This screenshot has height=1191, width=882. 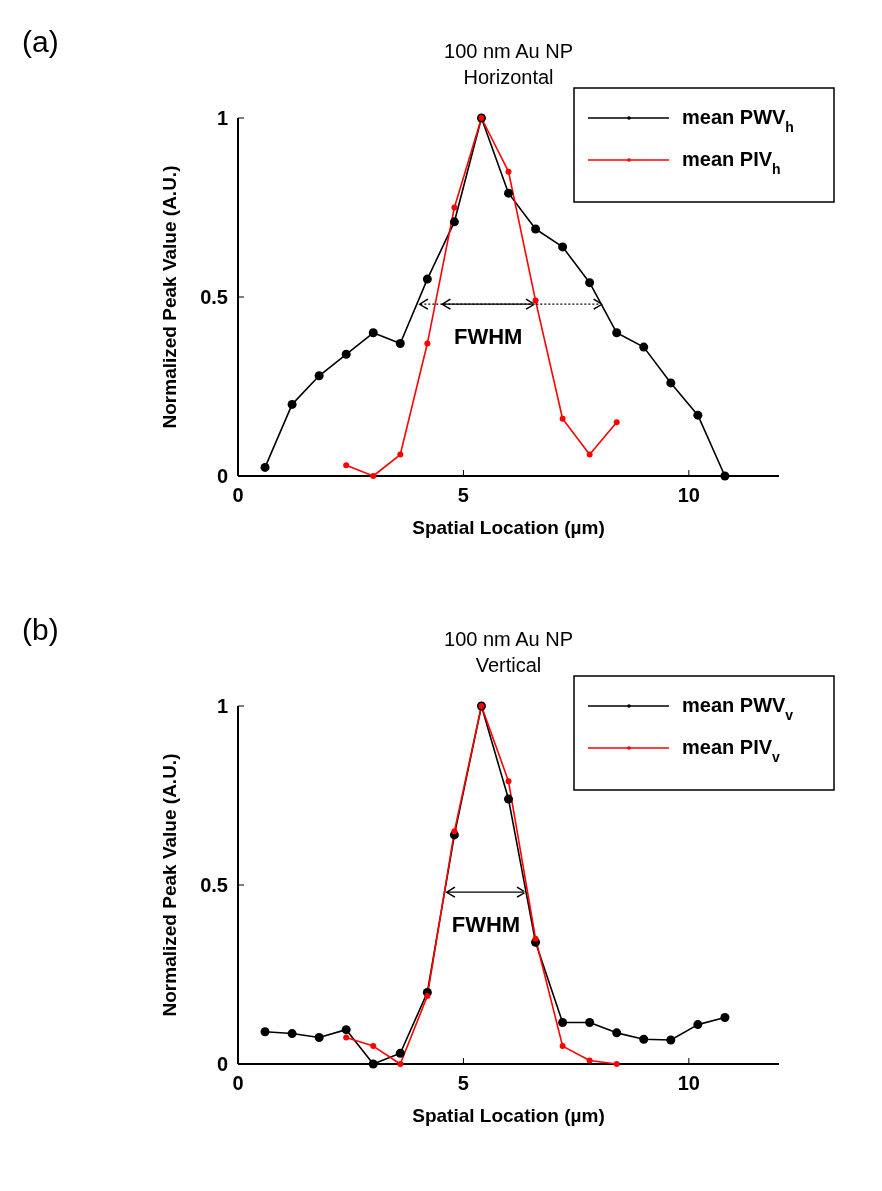 I want to click on legend-label: mean PWV$_{v}$, so click(x=738, y=708).